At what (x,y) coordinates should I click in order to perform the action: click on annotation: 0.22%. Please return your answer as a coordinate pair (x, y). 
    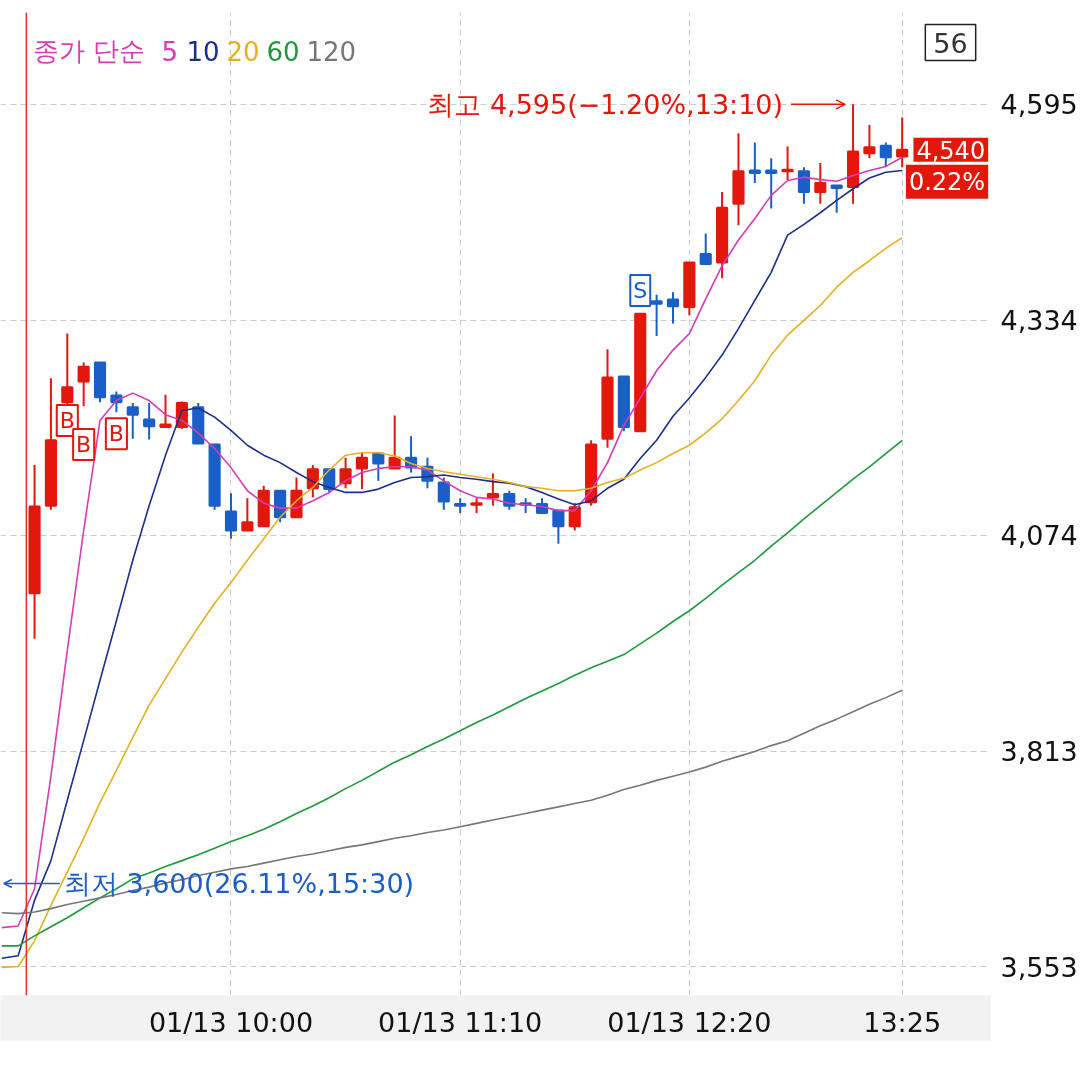
    Looking at the image, I should click on (947, 181).